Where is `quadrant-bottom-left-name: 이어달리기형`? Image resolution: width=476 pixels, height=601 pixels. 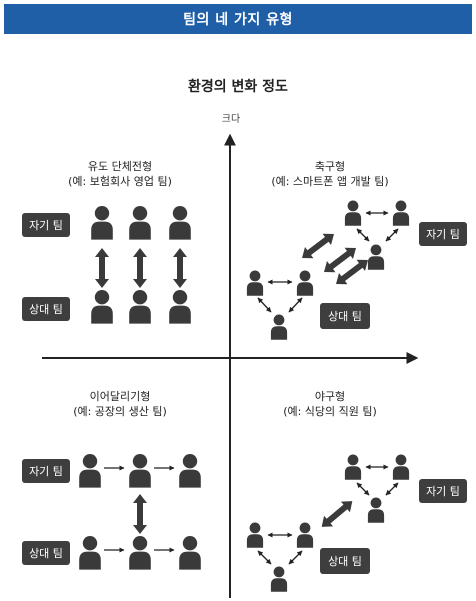 quadrant-bottom-left-name: 이어달리기형 is located at coordinates (120, 396).